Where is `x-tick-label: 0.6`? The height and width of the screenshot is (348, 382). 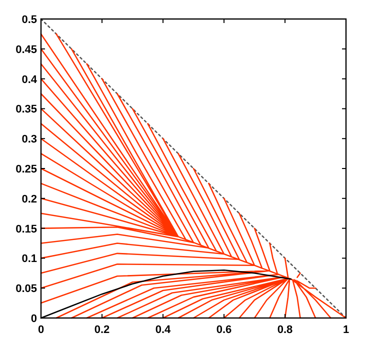 x-tick-label: 0.6 is located at coordinates (224, 330).